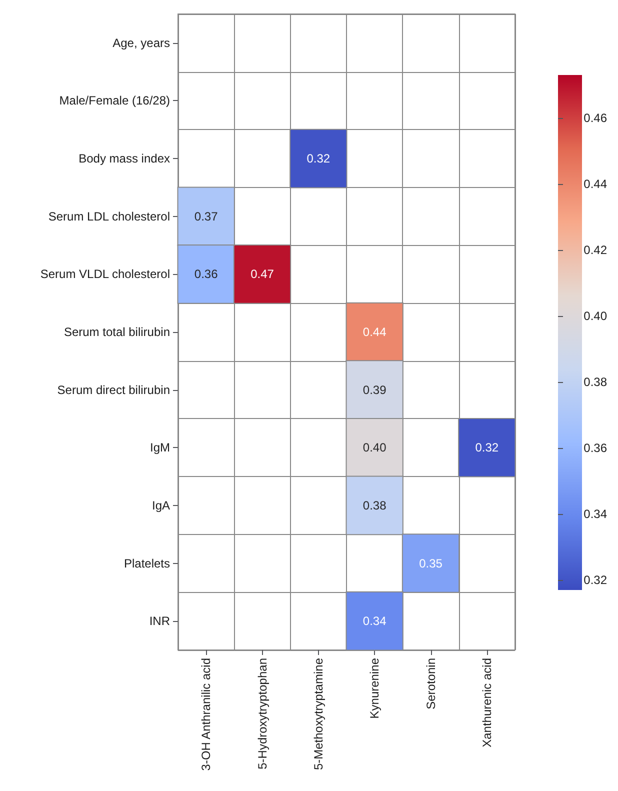 The image size is (618, 791). Describe the element at coordinates (596, 183) in the screenshot. I see `color-bar-label: 0.44` at that location.